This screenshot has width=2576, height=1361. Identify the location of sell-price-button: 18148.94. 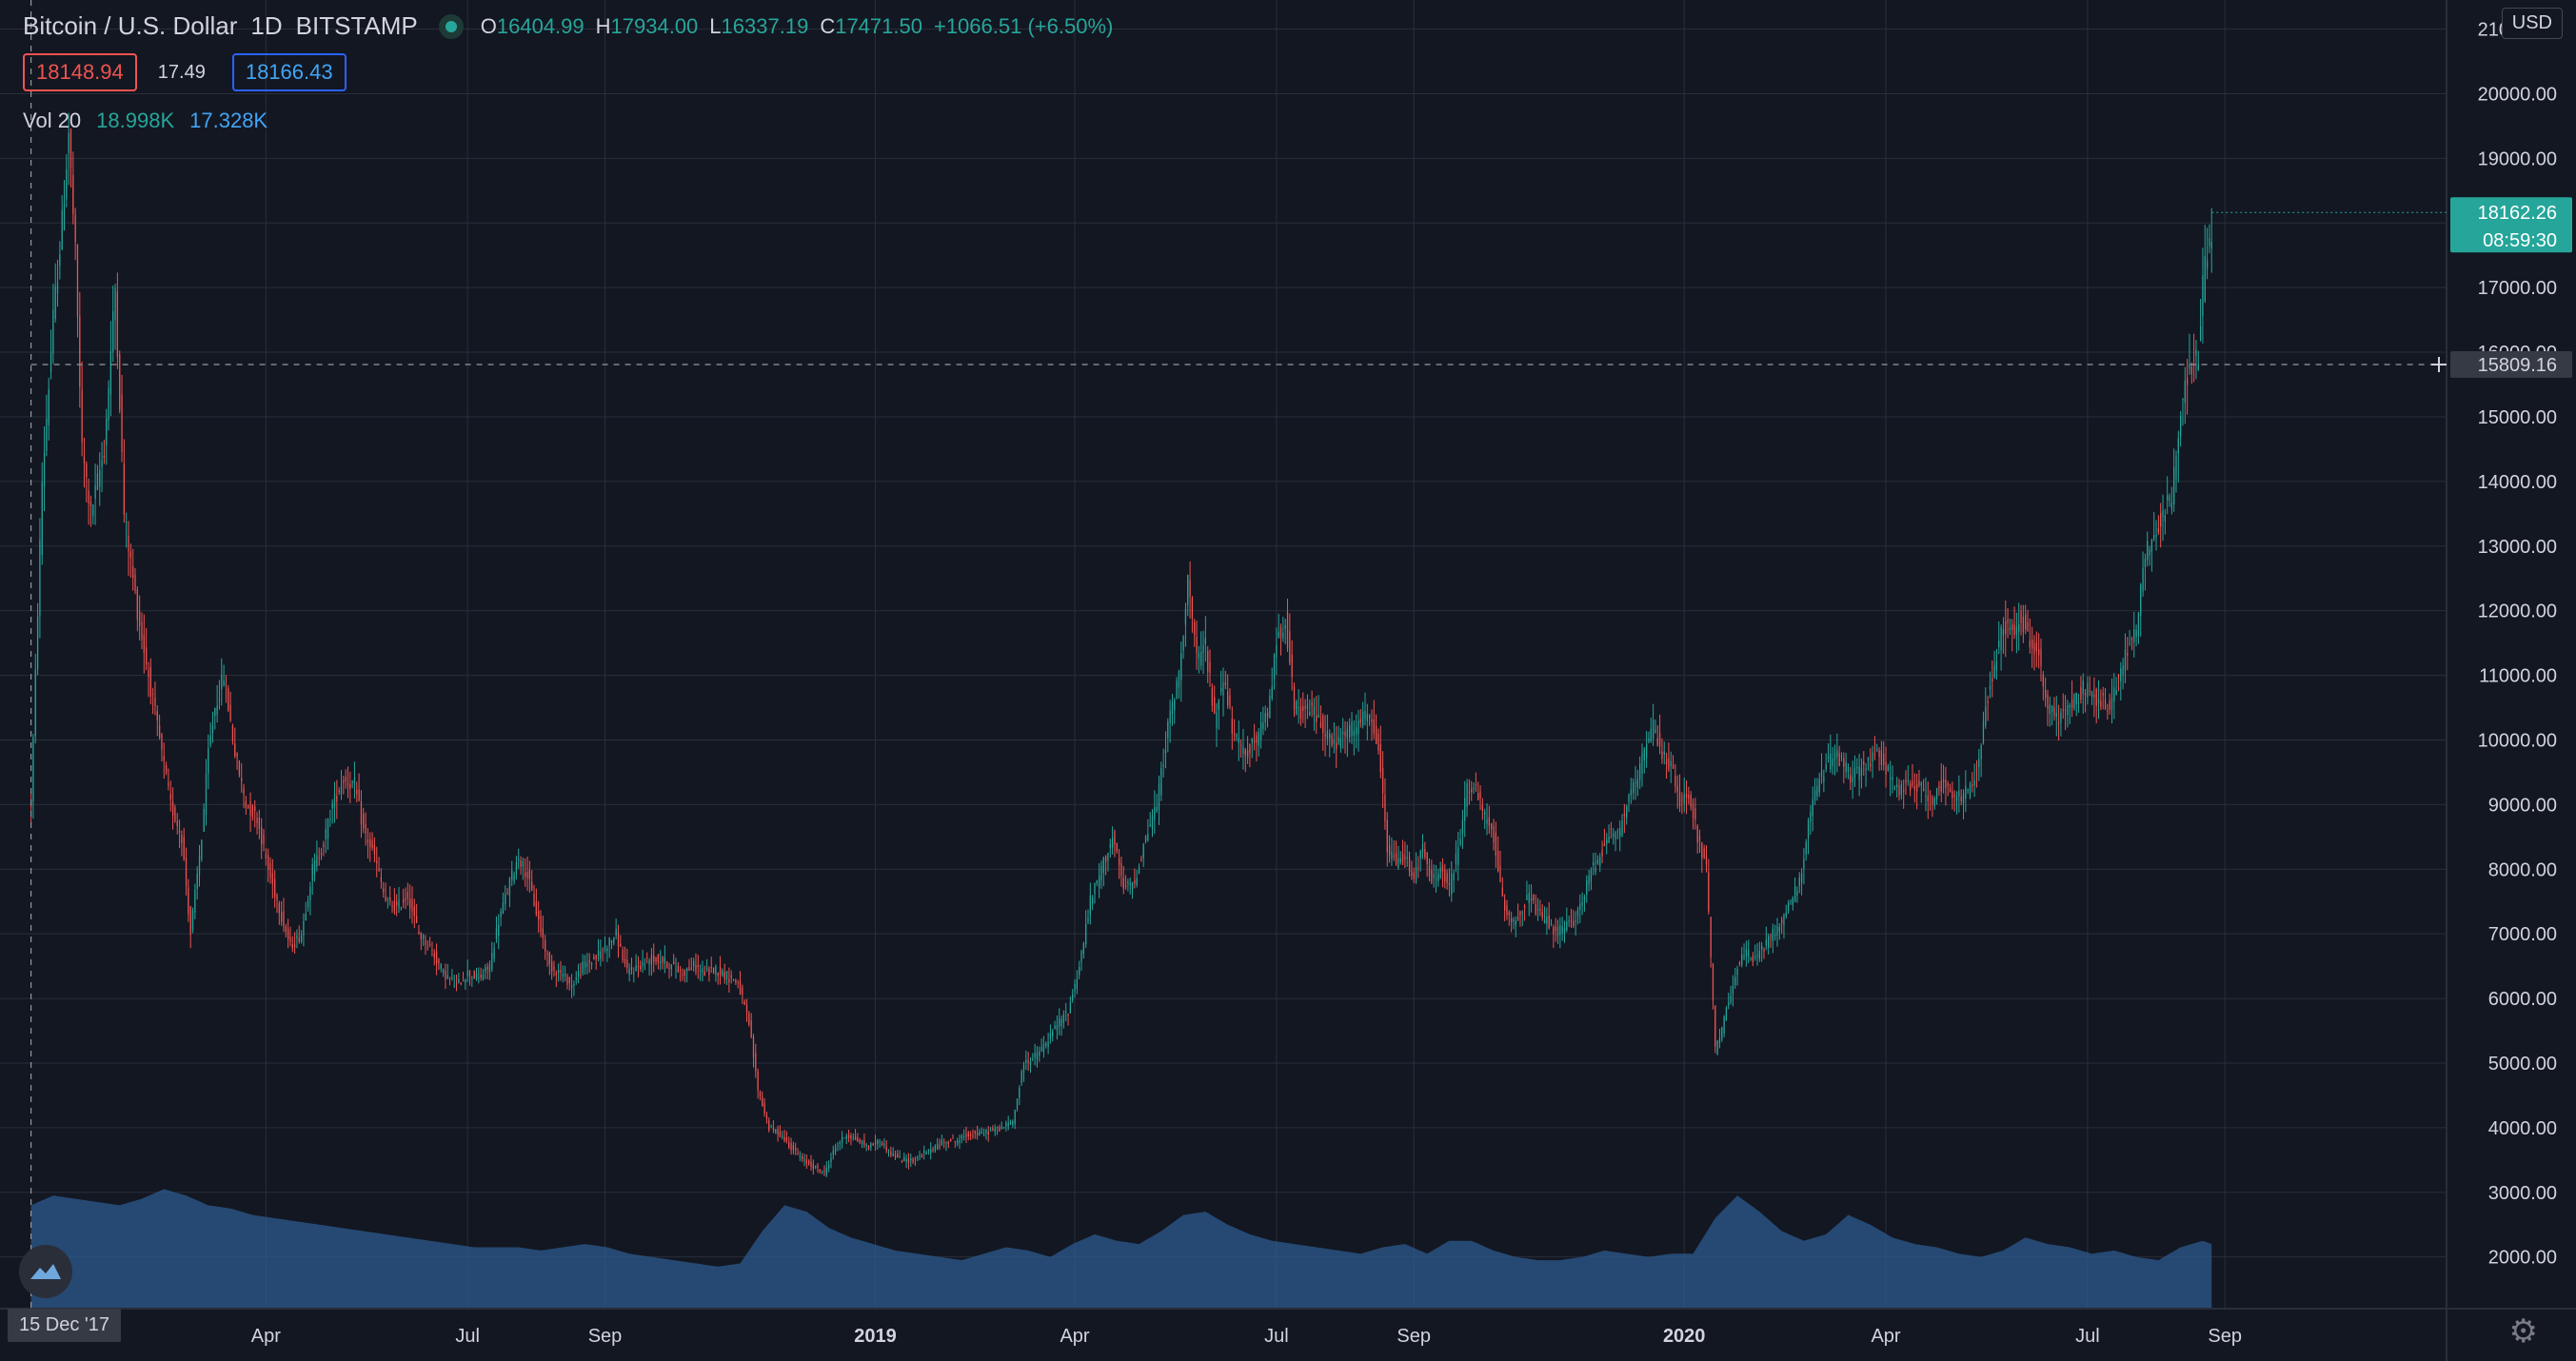
(80, 72).